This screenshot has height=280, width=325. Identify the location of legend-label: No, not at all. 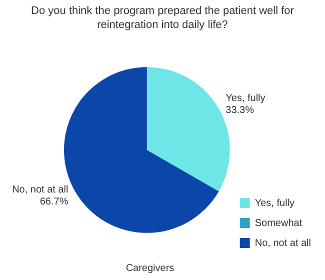
(283, 243).